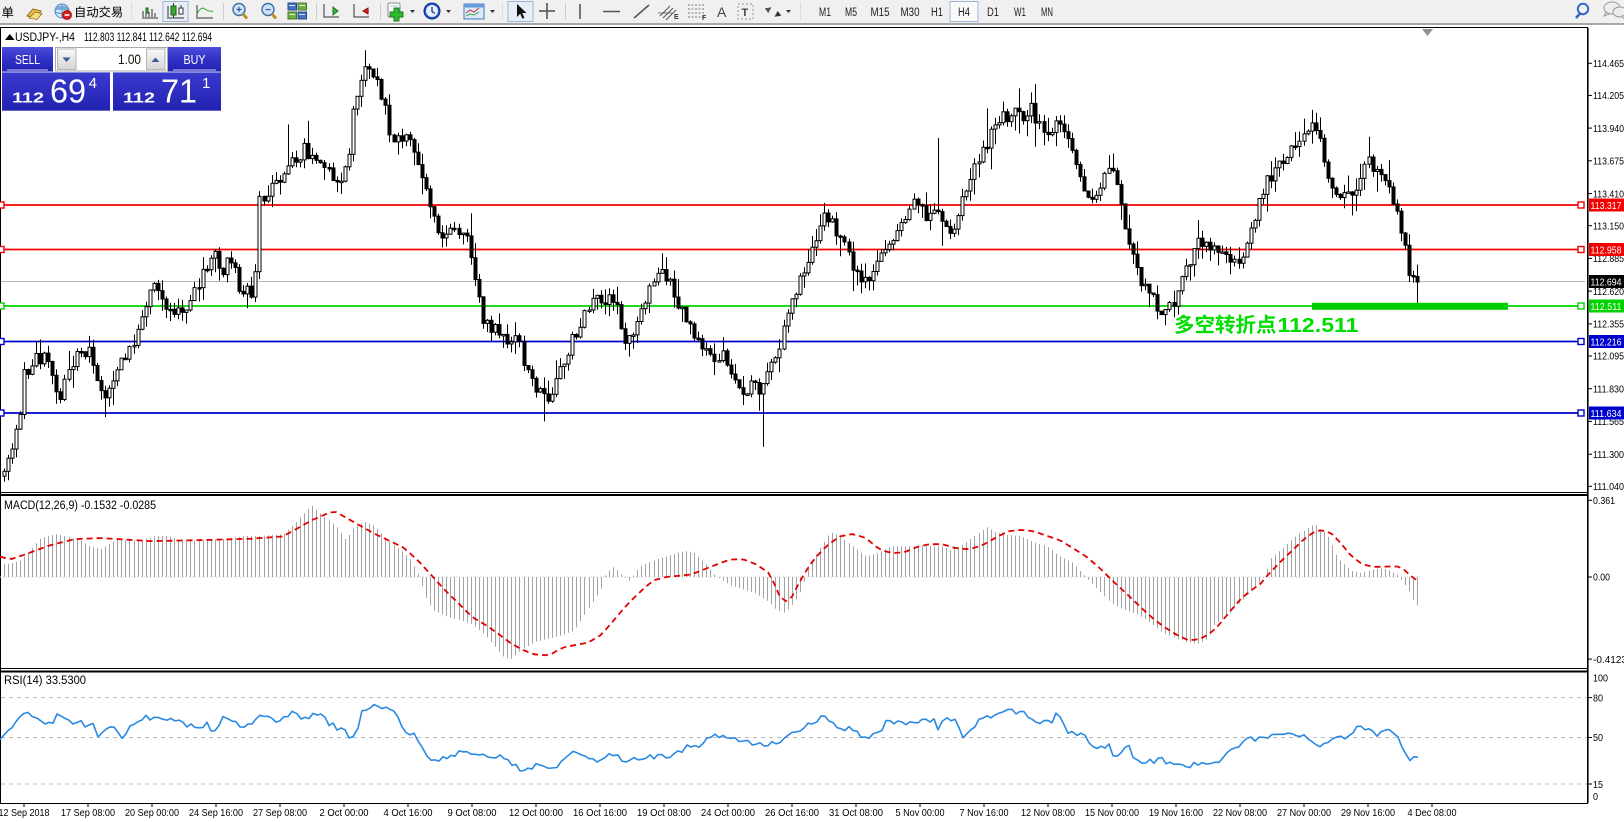 Image resolution: width=1624 pixels, height=822 pixels. Describe the element at coordinates (216, 813) in the screenshot. I see `svg-text: 24 Sep 16:00` at that location.